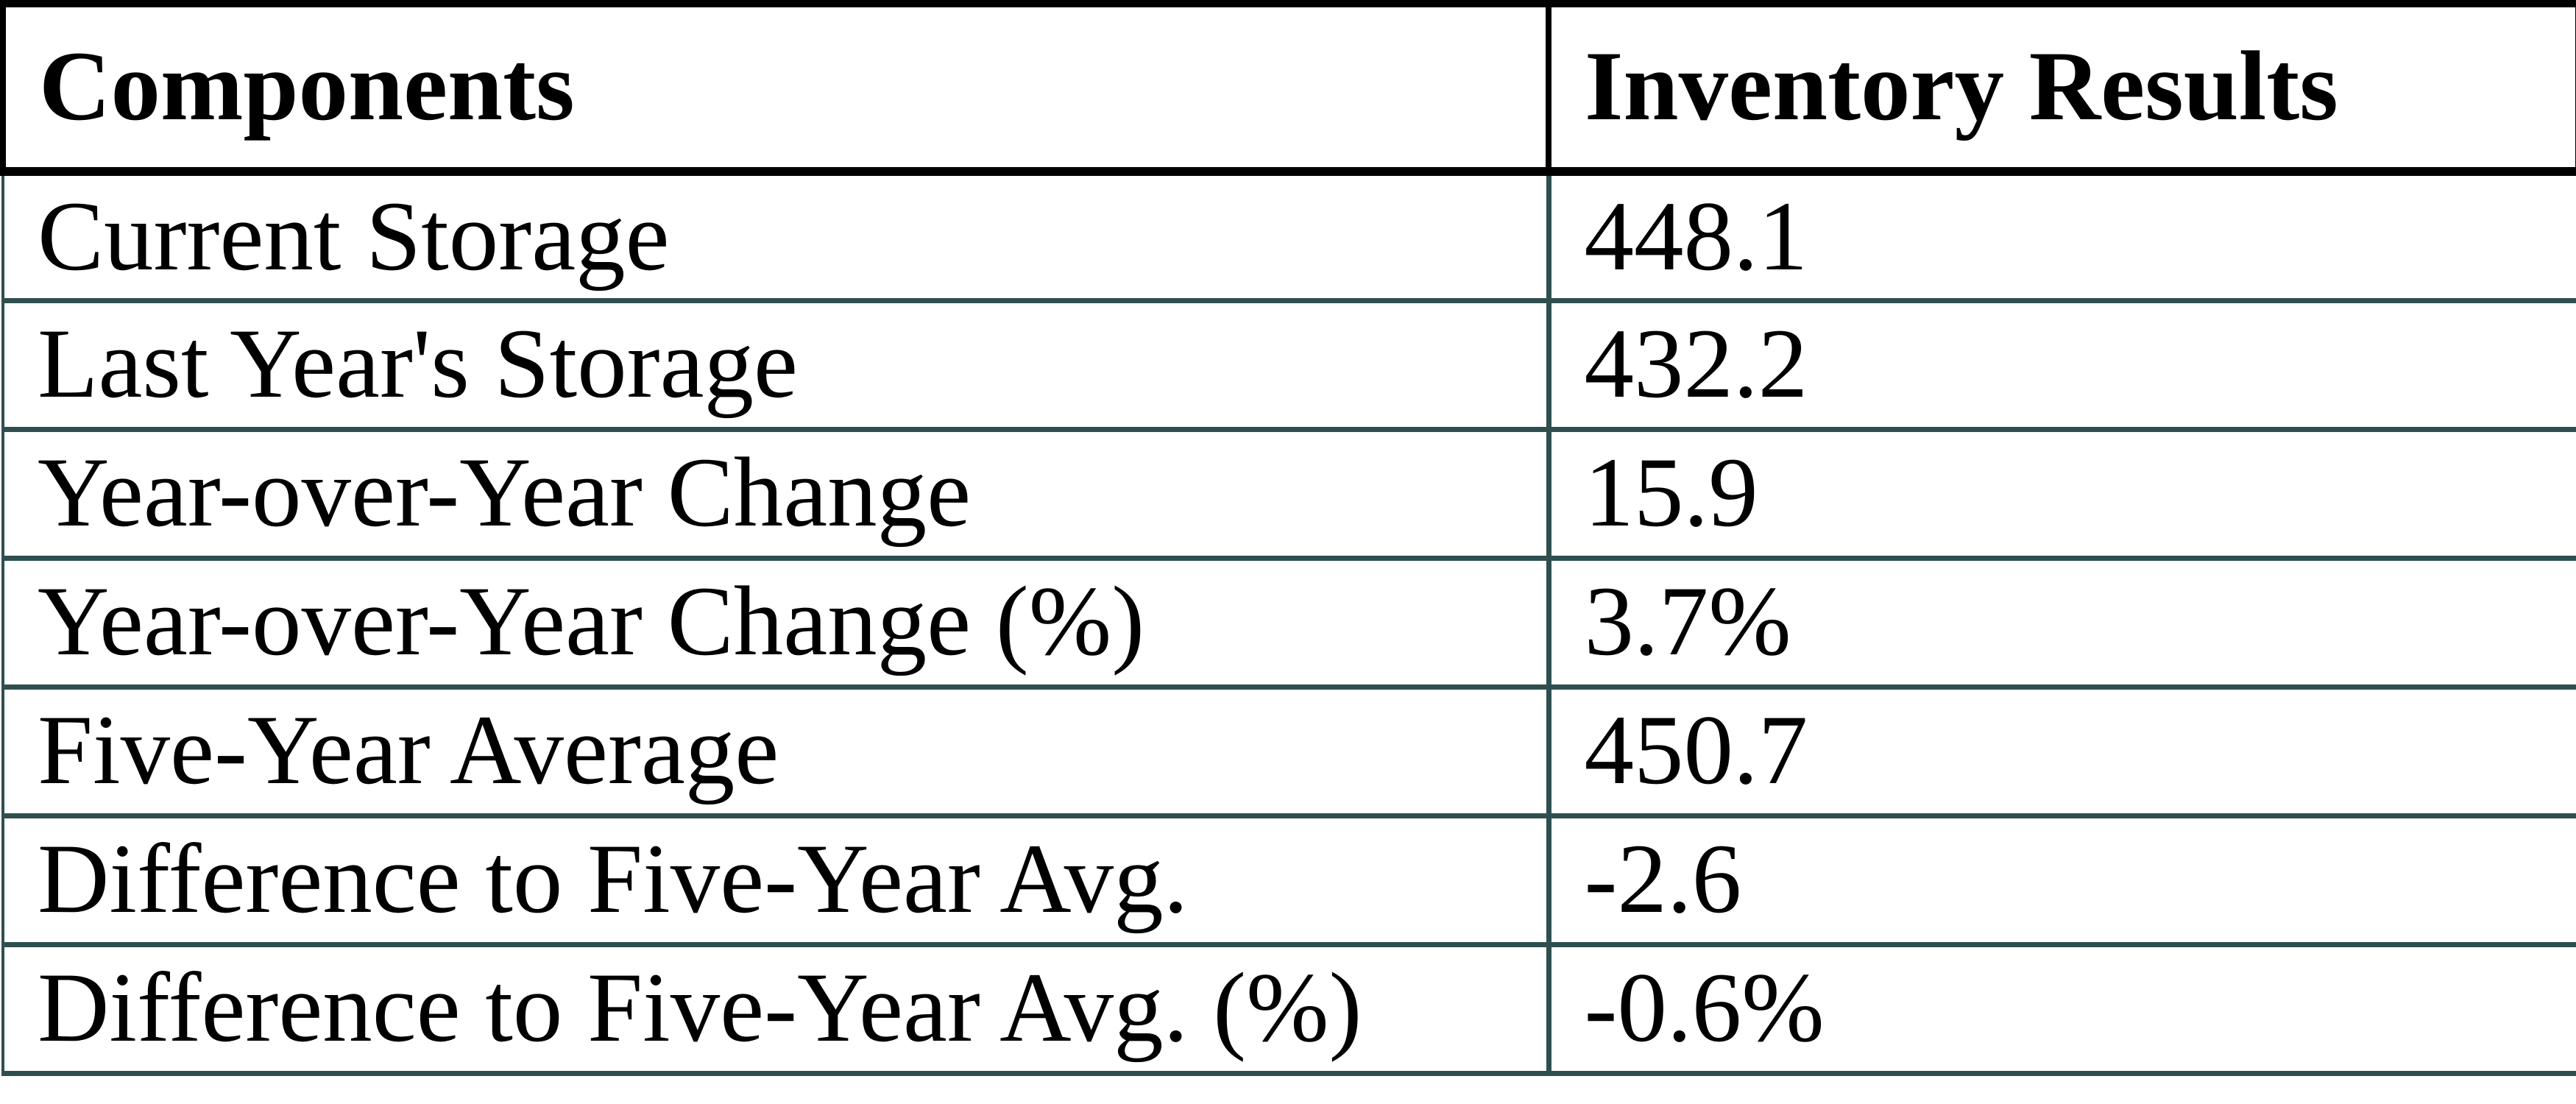  Describe the element at coordinates (776, 495) in the screenshot. I see `row-label-cell: Year-over-Year Change` at that location.